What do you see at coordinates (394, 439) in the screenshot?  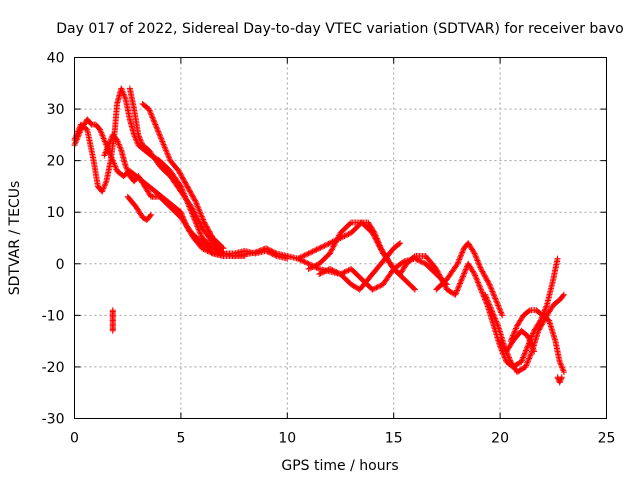 I see `x-tick-label: 15` at bounding box center [394, 439].